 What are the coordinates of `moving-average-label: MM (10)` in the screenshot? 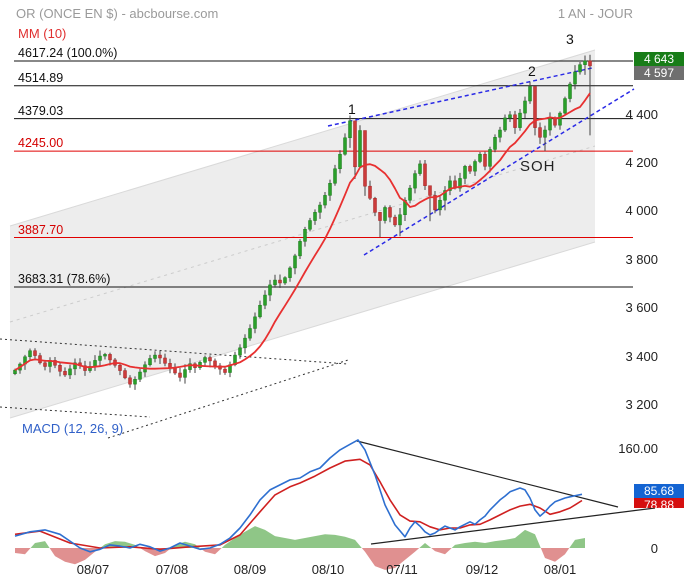 It's located at (42, 33).